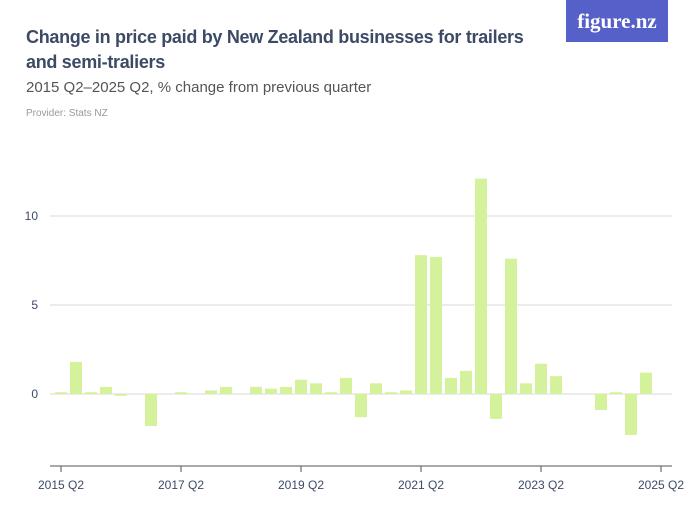 The image size is (700, 525). Describe the element at coordinates (631, 414) in the screenshot. I see `bar-2024-q4` at that location.